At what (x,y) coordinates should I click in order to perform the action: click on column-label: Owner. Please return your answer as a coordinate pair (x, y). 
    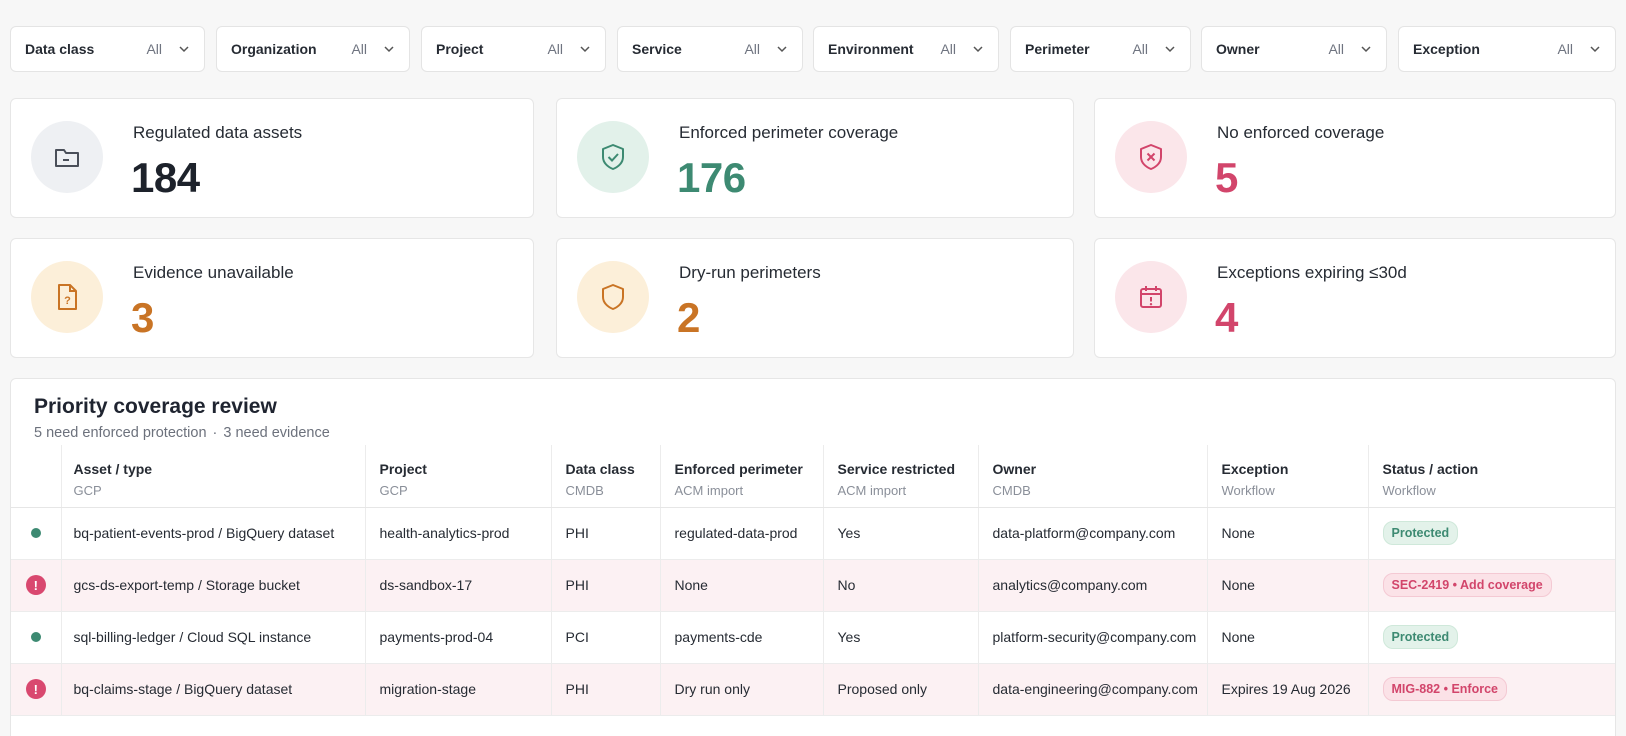
    Looking at the image, I should click on (1014, 469).